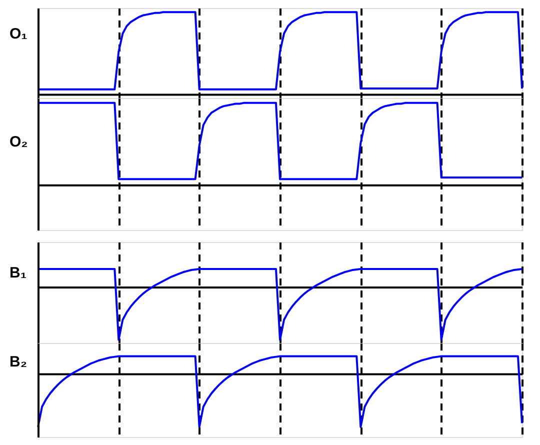  What do you see at coordinates (18, 273) in the screenshot?
I see `y-axis-title: B₁` at bounding box center [18, 273].